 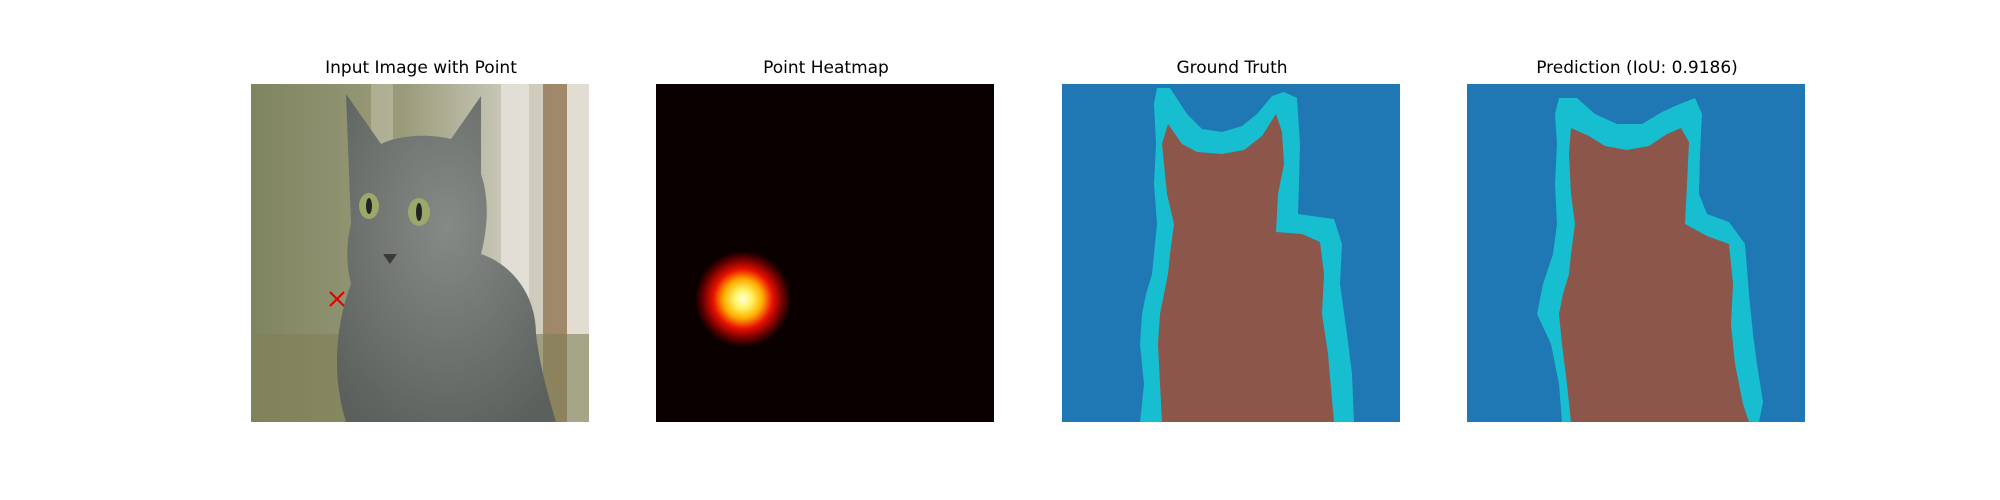 I want to click on ground-truth-mask, so click(x=1231, y=253).